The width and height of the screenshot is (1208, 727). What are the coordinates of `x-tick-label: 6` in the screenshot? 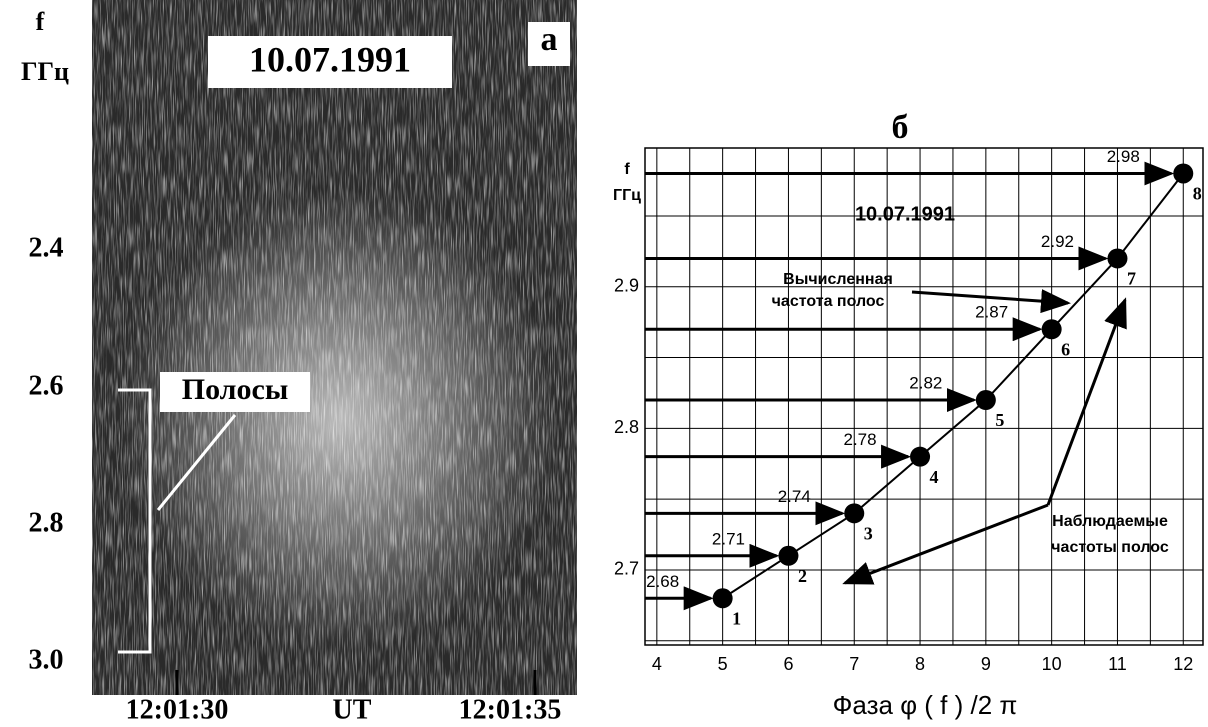 It's located at (788, 664).